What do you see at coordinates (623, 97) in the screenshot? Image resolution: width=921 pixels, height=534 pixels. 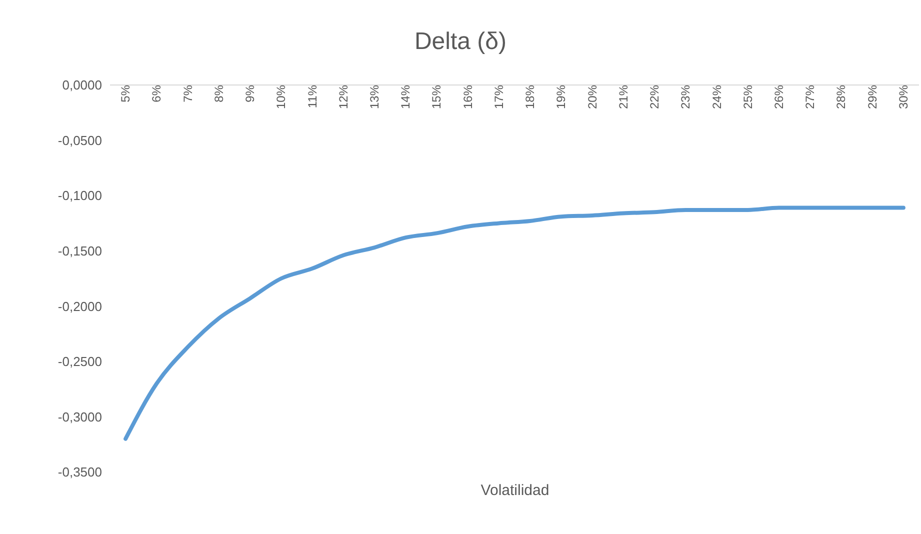 I see `x-tick-label: 21%` at bounding box center [623, 97].